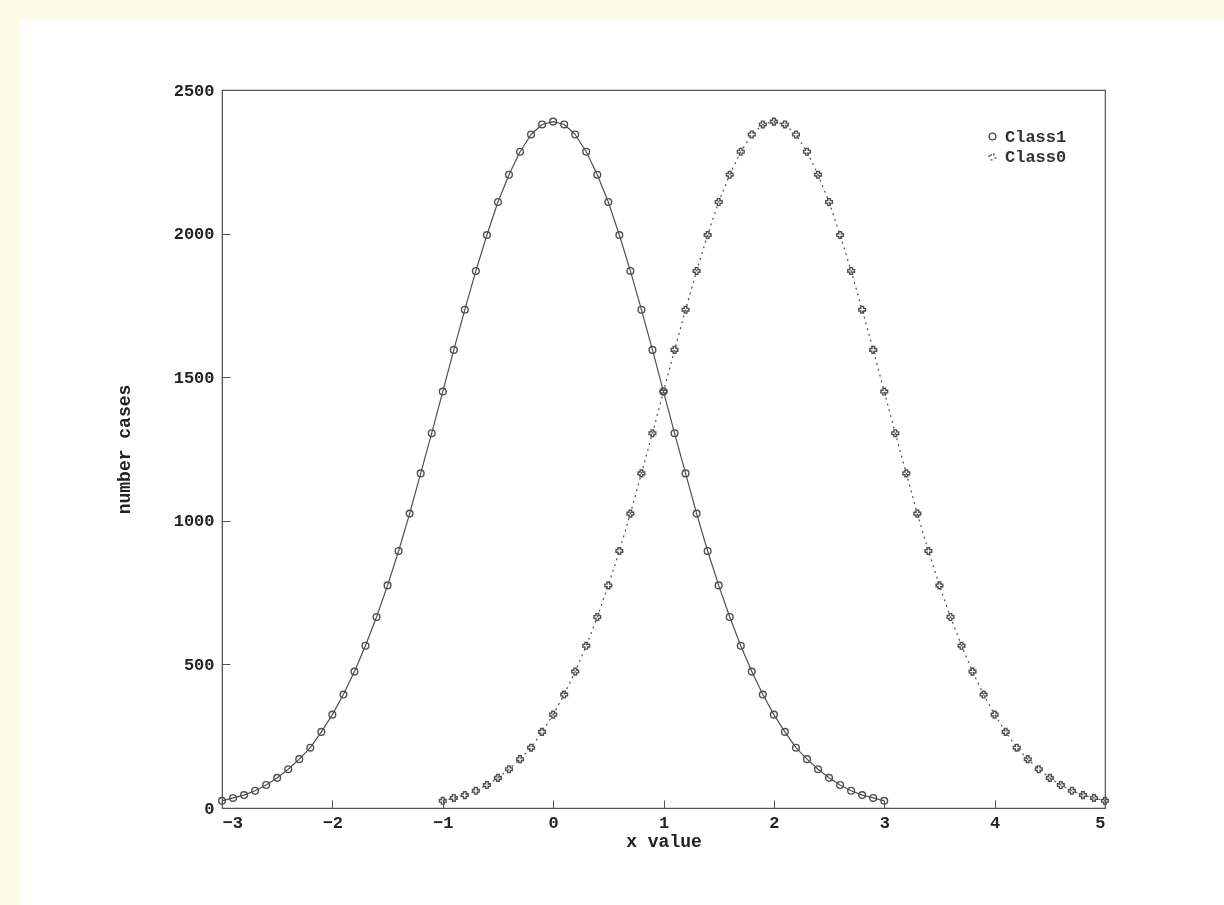 This screenshot has width=1224, height=905. I want to click on x-axis-title: x value, so click(664, 841).